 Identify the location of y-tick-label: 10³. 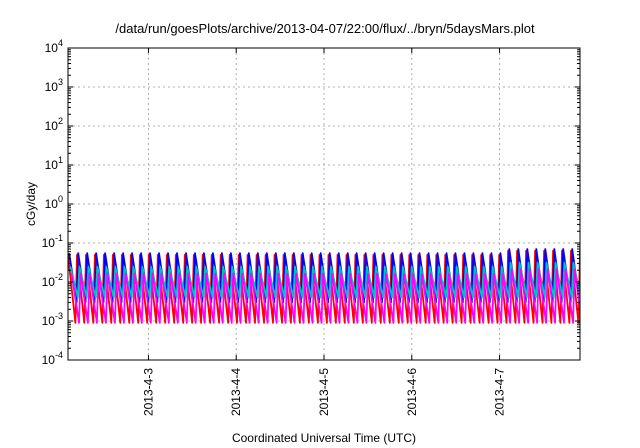
(54, 85).